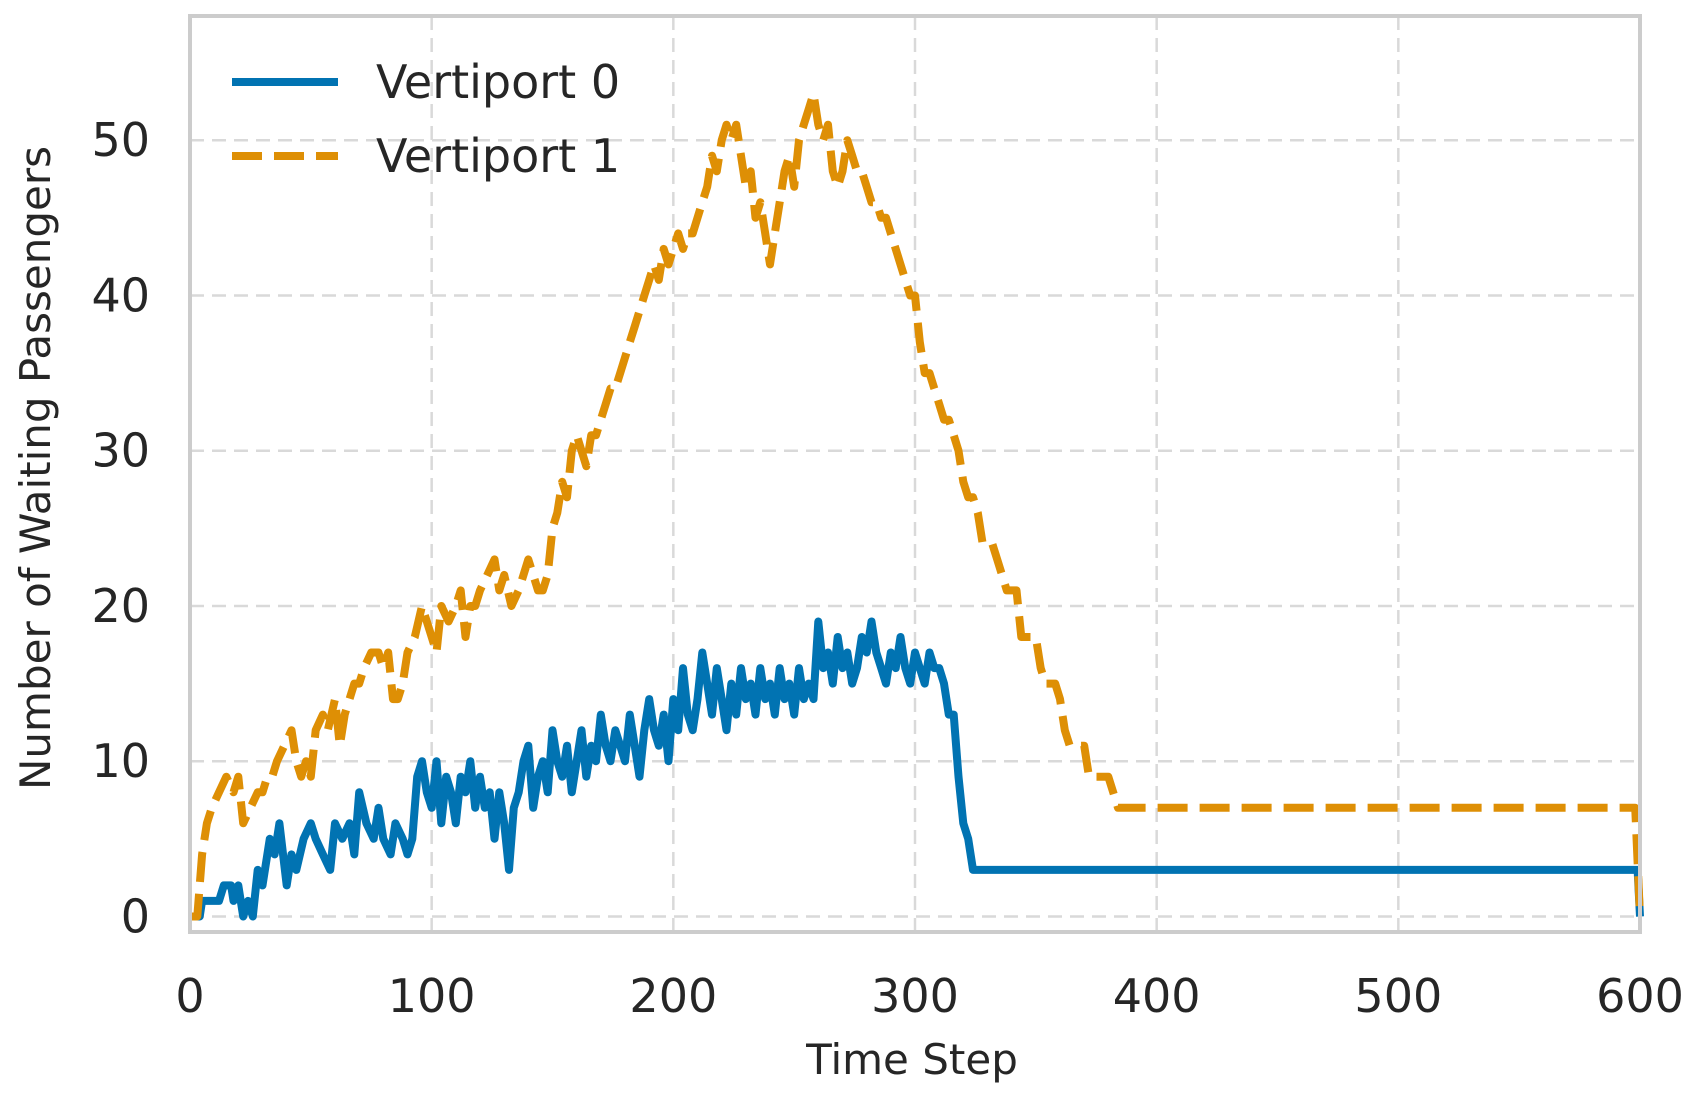 This screenshot has height=1100, width=1701. I want to click on x-tick-label: 0, so click(189, 996).